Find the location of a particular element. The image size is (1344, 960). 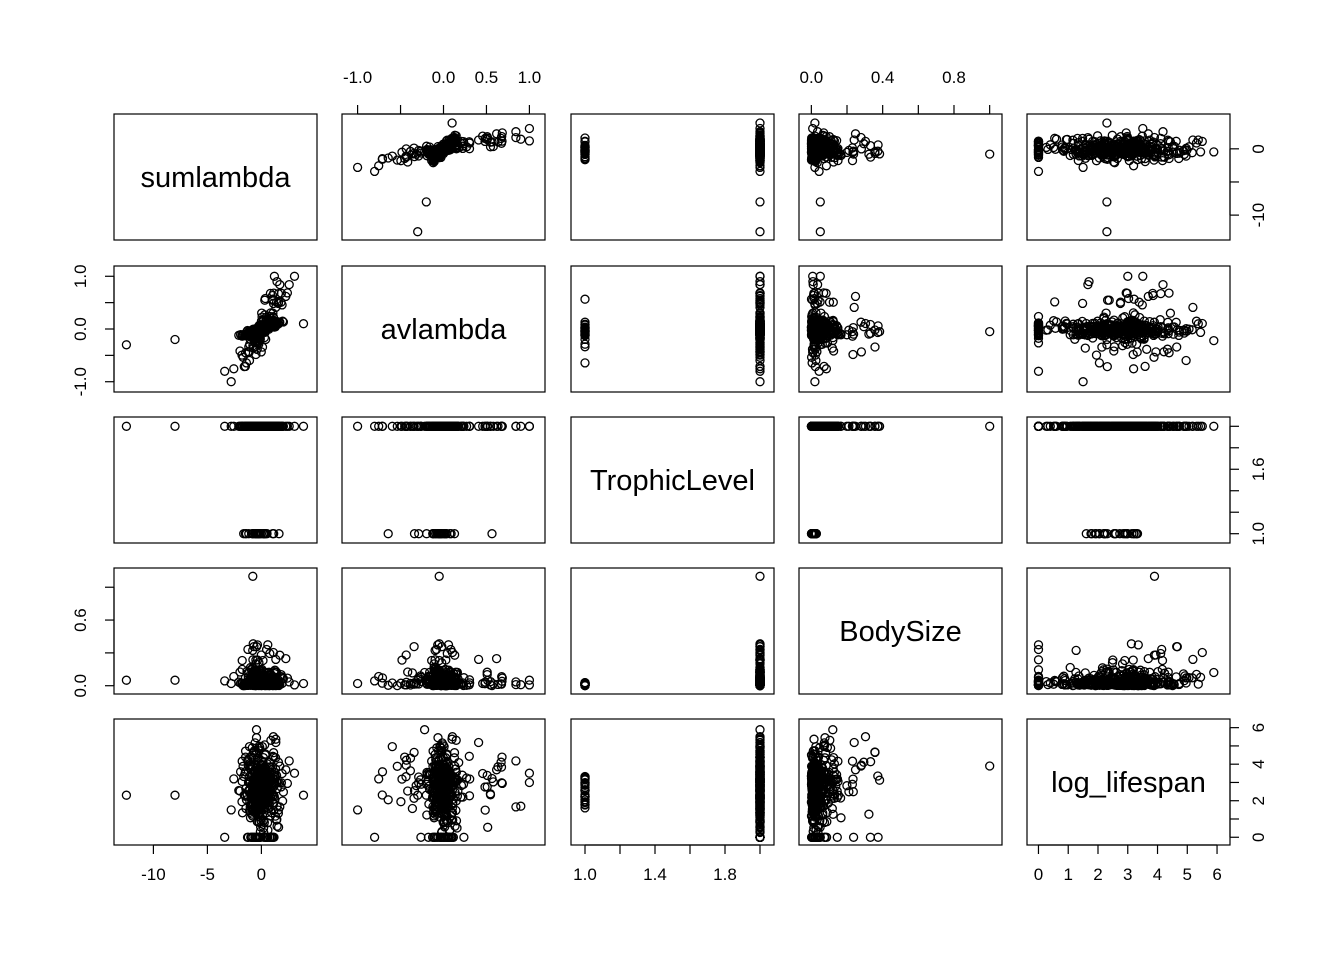

panel-sumlambda-vs-avlambda is located at coordinates (443, 177).